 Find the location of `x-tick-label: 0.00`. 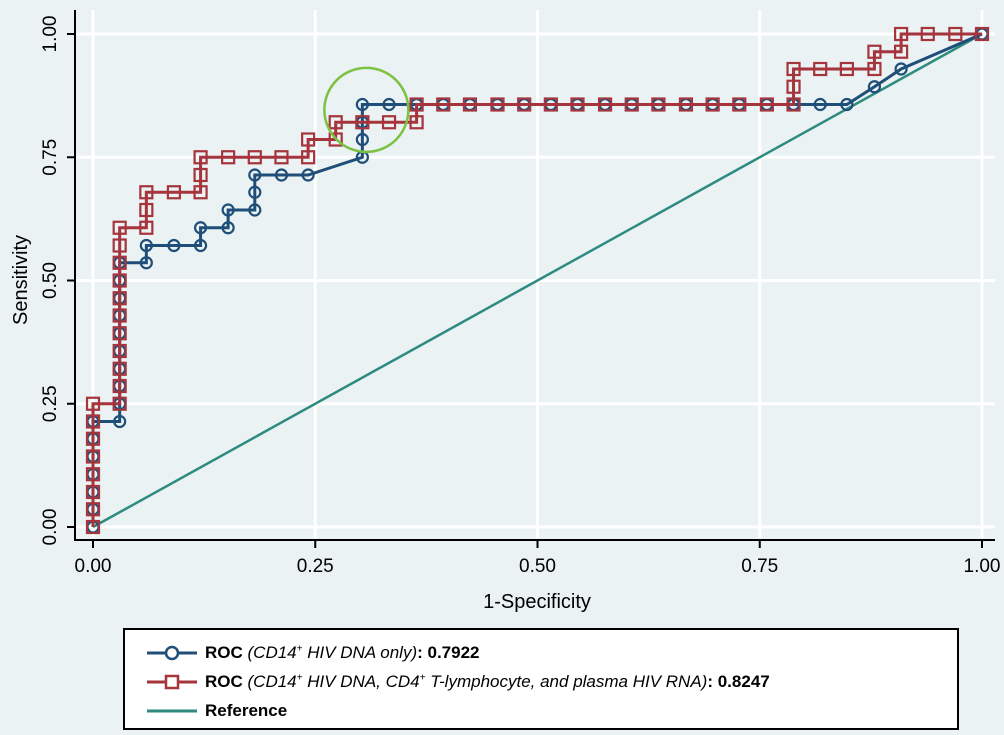

x-tick-label: 0.00 is located at coordinates (93, 566).